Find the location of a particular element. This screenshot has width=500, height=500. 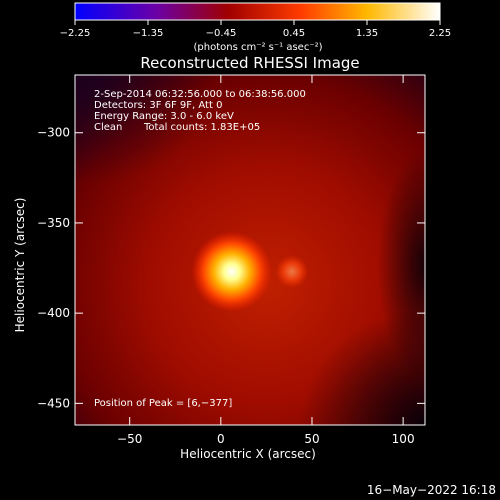

annotation-algorithm: Clean is located at coordinates (108, 127).